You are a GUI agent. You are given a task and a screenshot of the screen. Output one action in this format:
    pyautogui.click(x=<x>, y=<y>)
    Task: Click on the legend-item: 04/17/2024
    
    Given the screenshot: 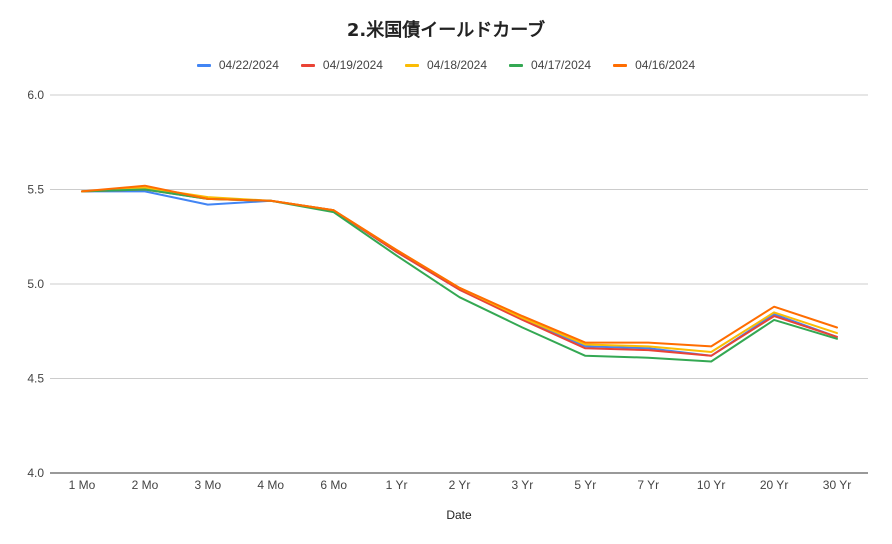 What is the action you would take?
    pyautogui.click(x=550, y=65)
    